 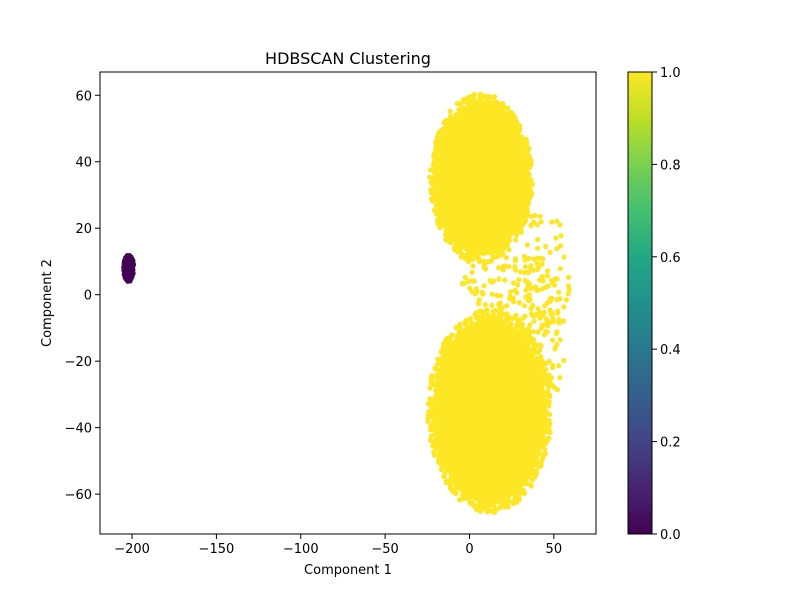 What do you see at coordinates (469, 549) in the screenshot?
I see `x-tick-label: 0` at bounding box center [469, 549].